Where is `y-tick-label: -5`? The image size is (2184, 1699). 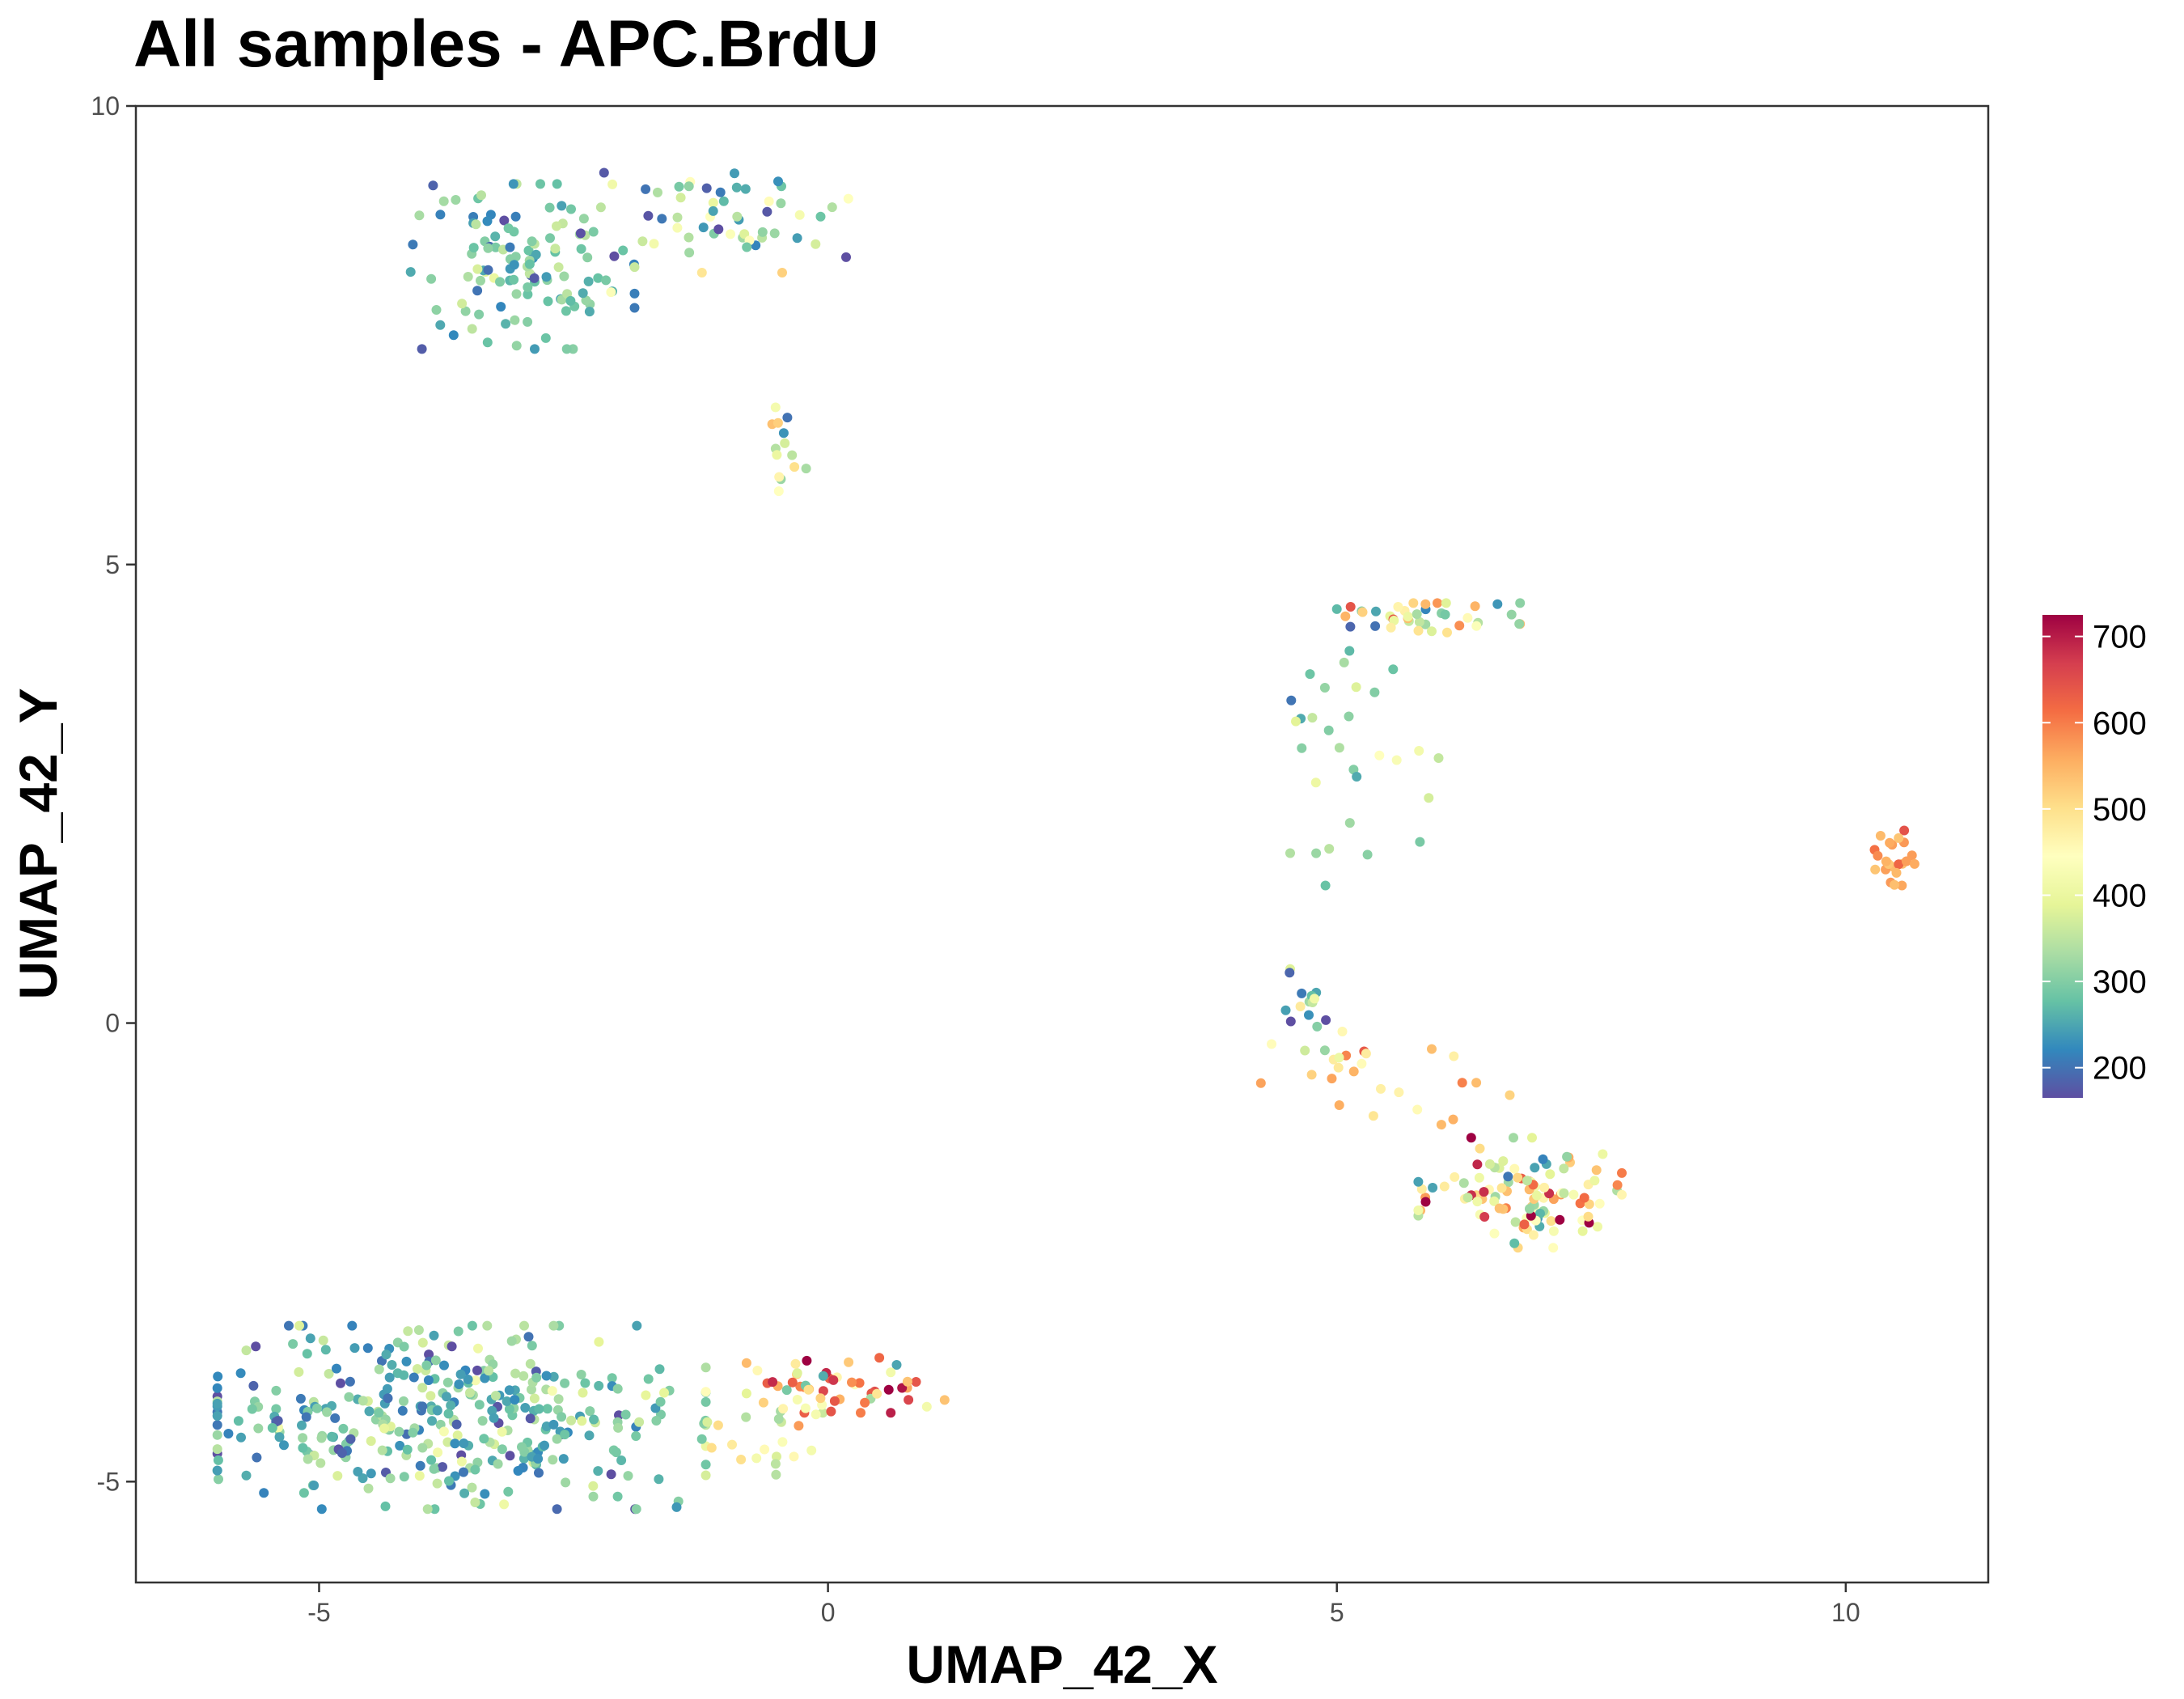 y-tick-label: -5 is located at coordinates (108, 1481).